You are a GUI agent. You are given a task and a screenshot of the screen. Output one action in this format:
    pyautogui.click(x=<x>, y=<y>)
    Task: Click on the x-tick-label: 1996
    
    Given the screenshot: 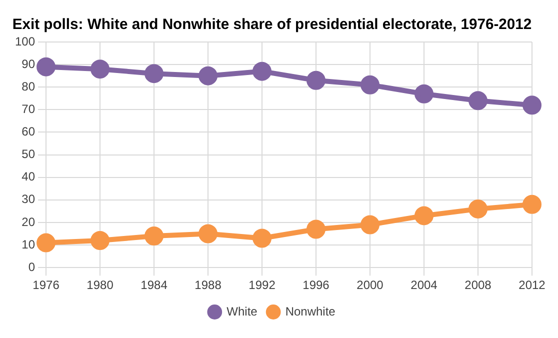 What is the action you would take?
    pyautogui.click(x=316, y=285)
    